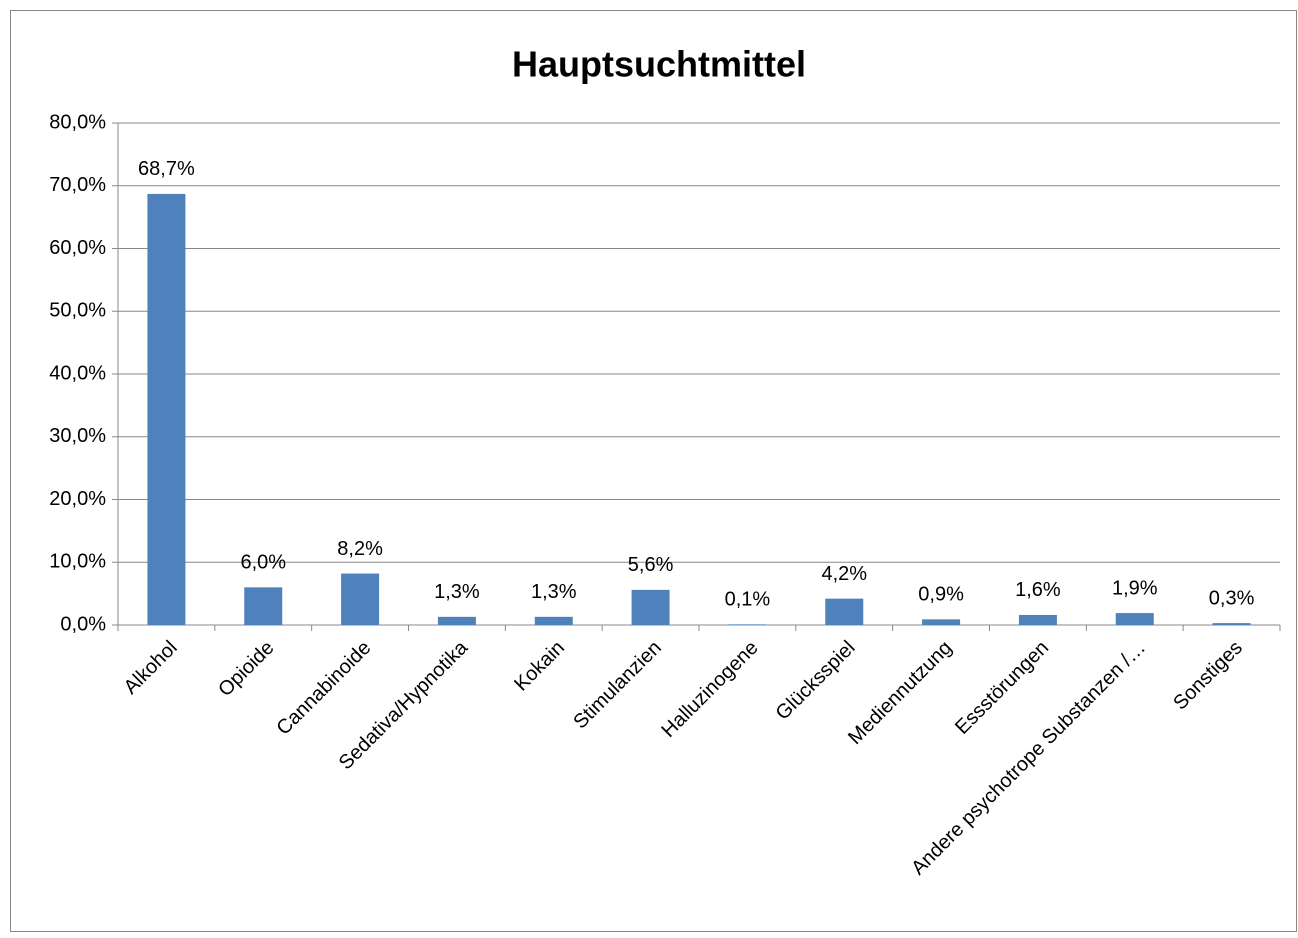 The image size is (1298, 938). Describe the element at coordinates (844, 574) in the screenshot. I see `value-label: 4,2%` at that location.